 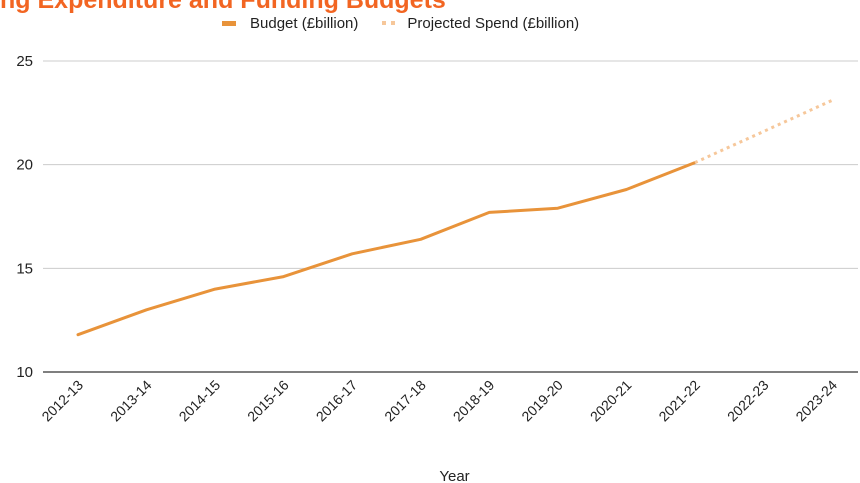 What do you see at coordinates (200, 401) in the screenshot?
I see `x-tick-label: 2014-15` at bounding box center [200, 401].